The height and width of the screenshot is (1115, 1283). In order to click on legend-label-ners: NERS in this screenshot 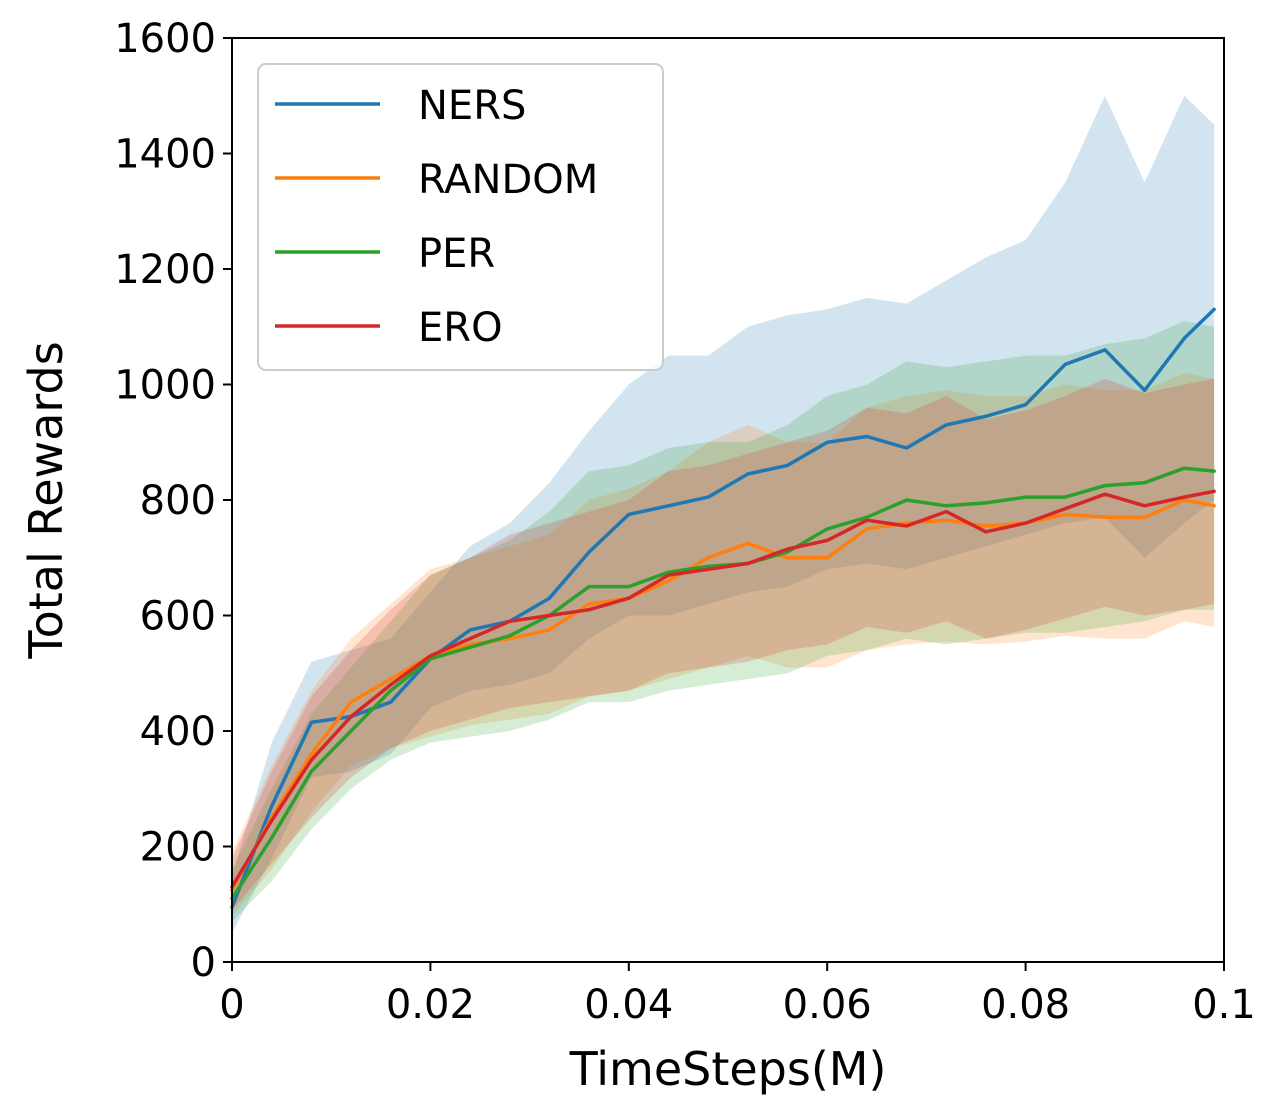, I will do `click(472, 106)`.